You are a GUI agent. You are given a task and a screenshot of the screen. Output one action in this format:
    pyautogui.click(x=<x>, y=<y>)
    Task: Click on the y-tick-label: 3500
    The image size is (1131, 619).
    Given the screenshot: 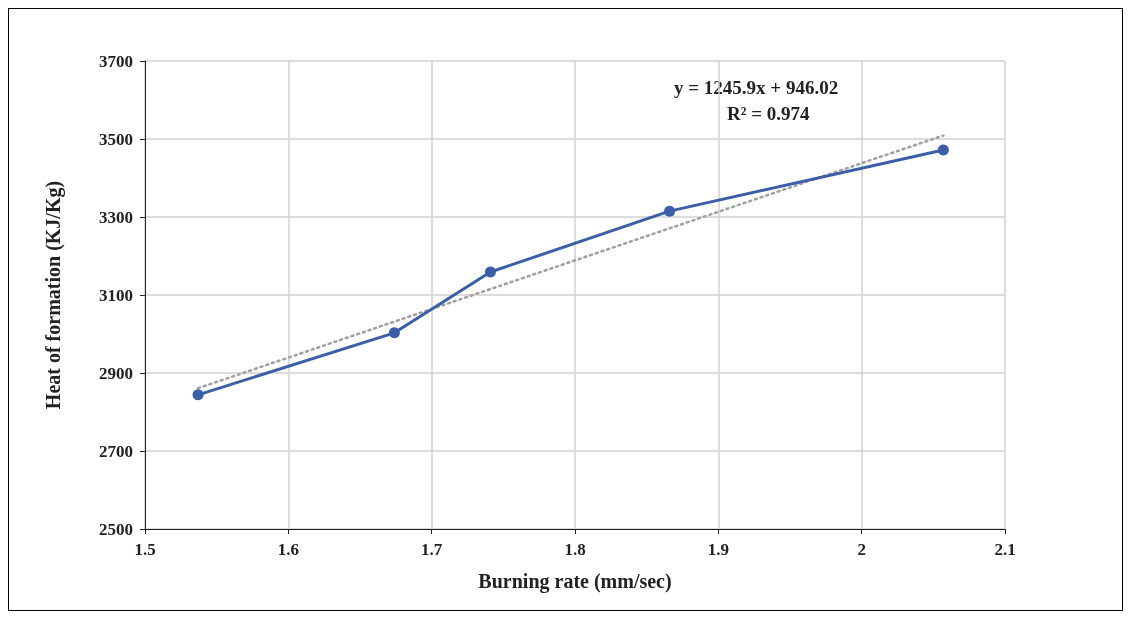 What is the action you would take?
    pyautogui.click(x=116, y=139)
    